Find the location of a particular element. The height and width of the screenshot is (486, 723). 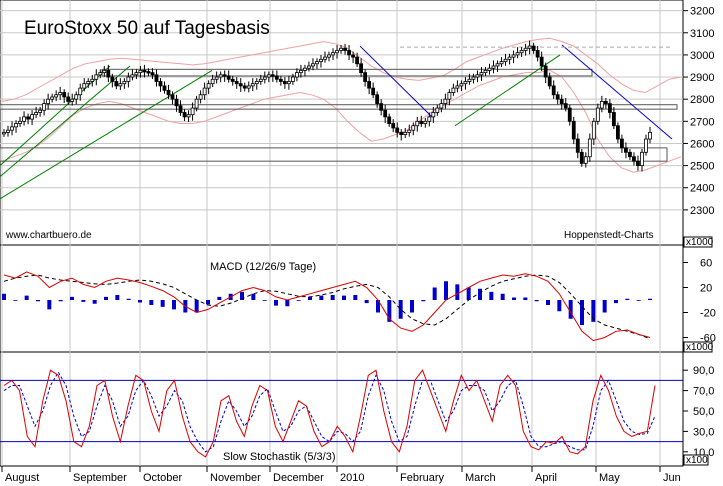

macd-signal-line is located at coordinates (327, 307).